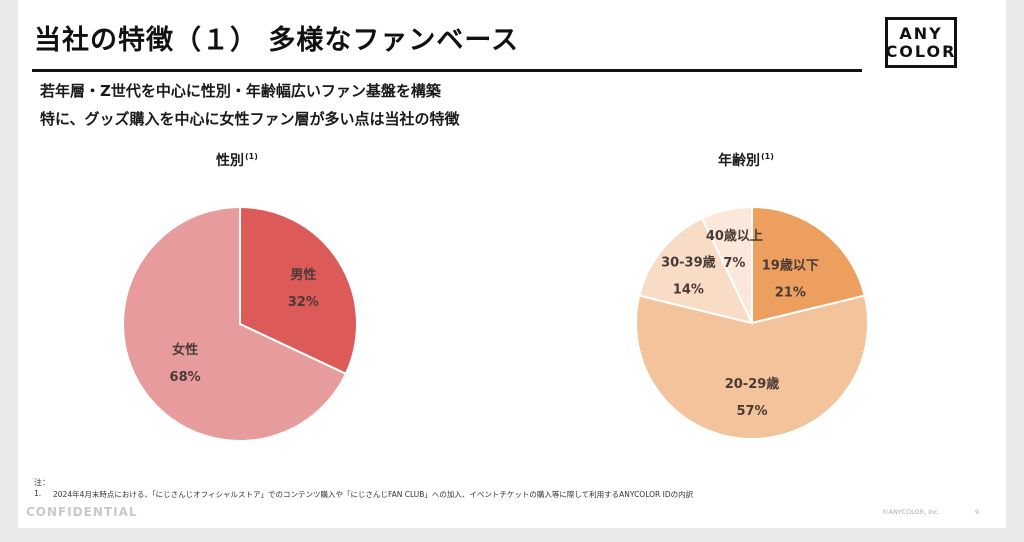  What do you see at coordinates (752, 384) in the screenshot?
I see `slice-label-1-1: 20-29歳` at bounding box center [752, 384].